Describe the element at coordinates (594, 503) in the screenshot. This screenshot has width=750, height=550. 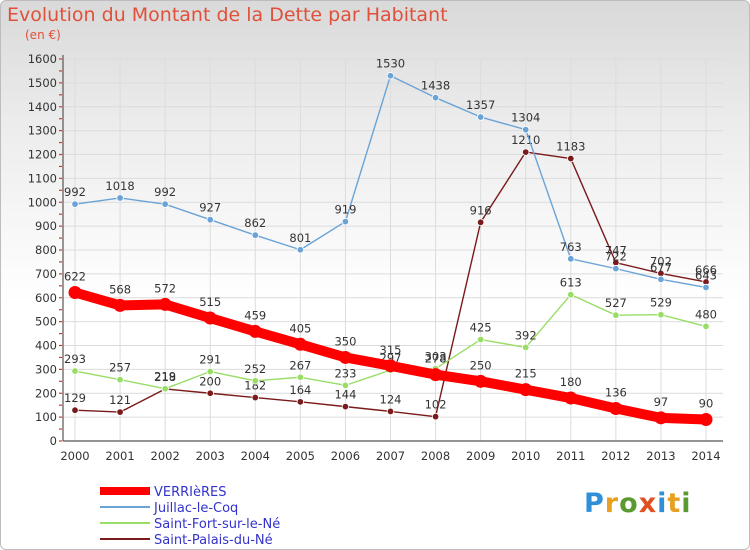
I see `logo-letter: P` at that location.